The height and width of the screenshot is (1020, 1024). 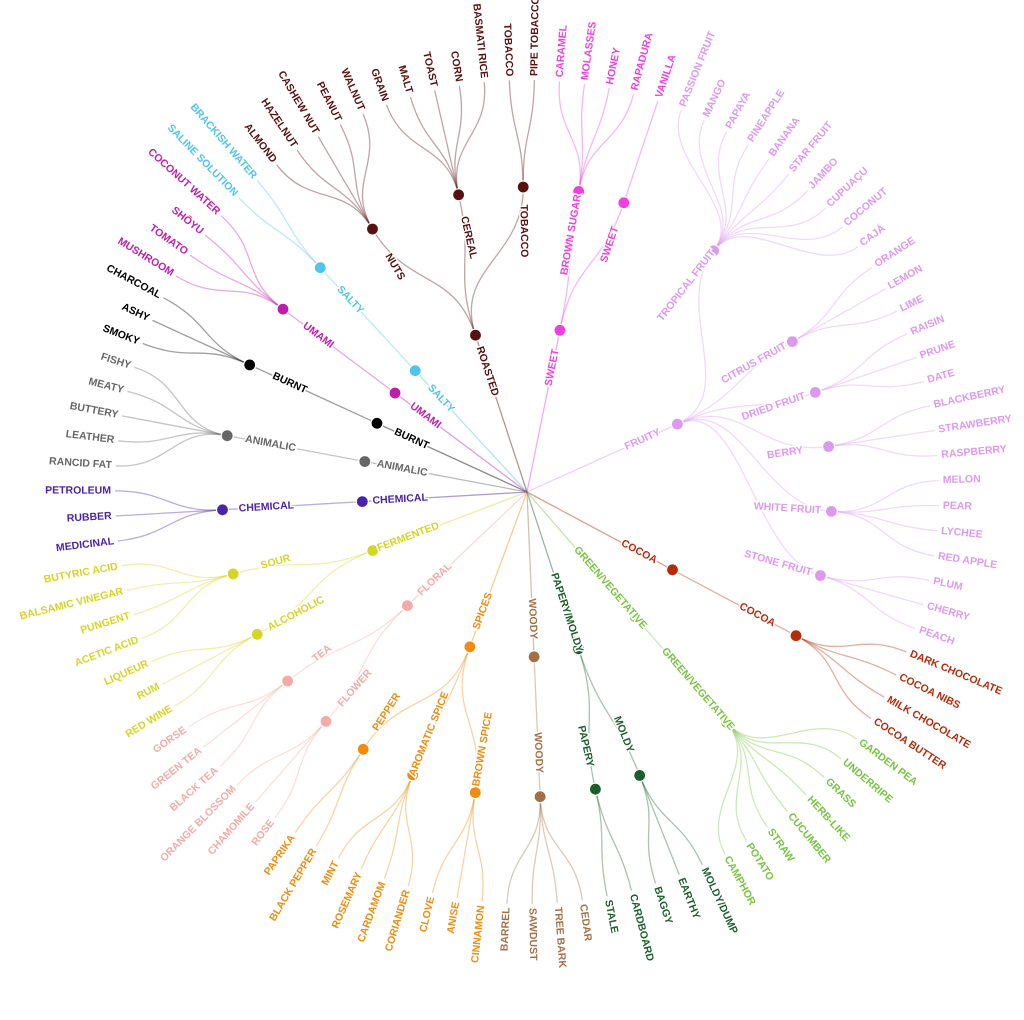 What do you see at coordinates (470, 138) in the screenshot?
I see `link-cereal-basmati-rice` at bounding box center [470, 138].